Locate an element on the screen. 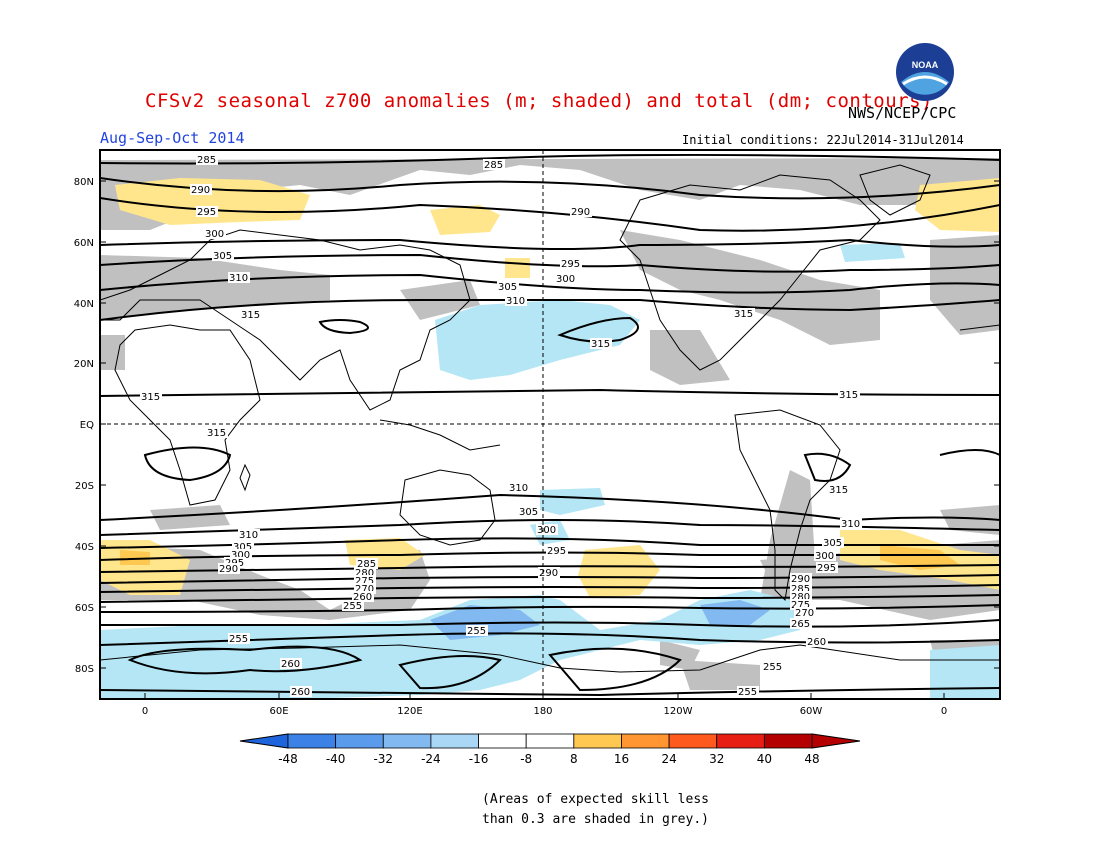 The height and width of the screenshot is (850, 1100). contour-label-300e: 300 is located at coordinates (824, 556).